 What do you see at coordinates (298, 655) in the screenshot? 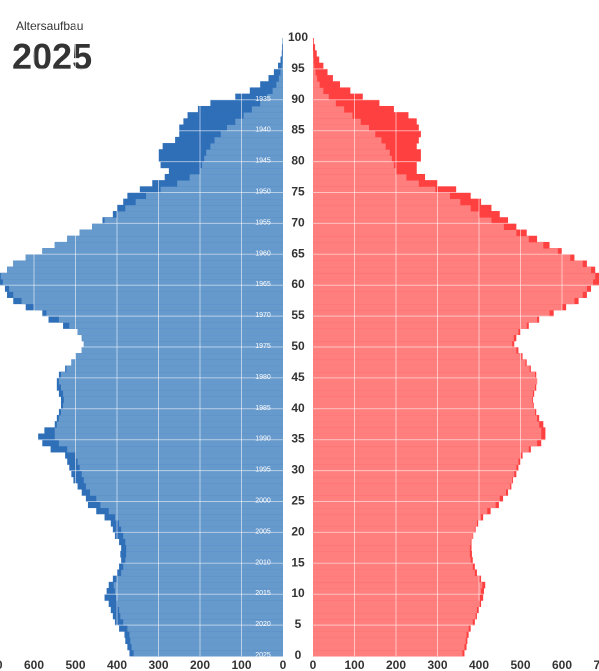
I see `age-tick-label: 0` at bounding box center [298, 655].